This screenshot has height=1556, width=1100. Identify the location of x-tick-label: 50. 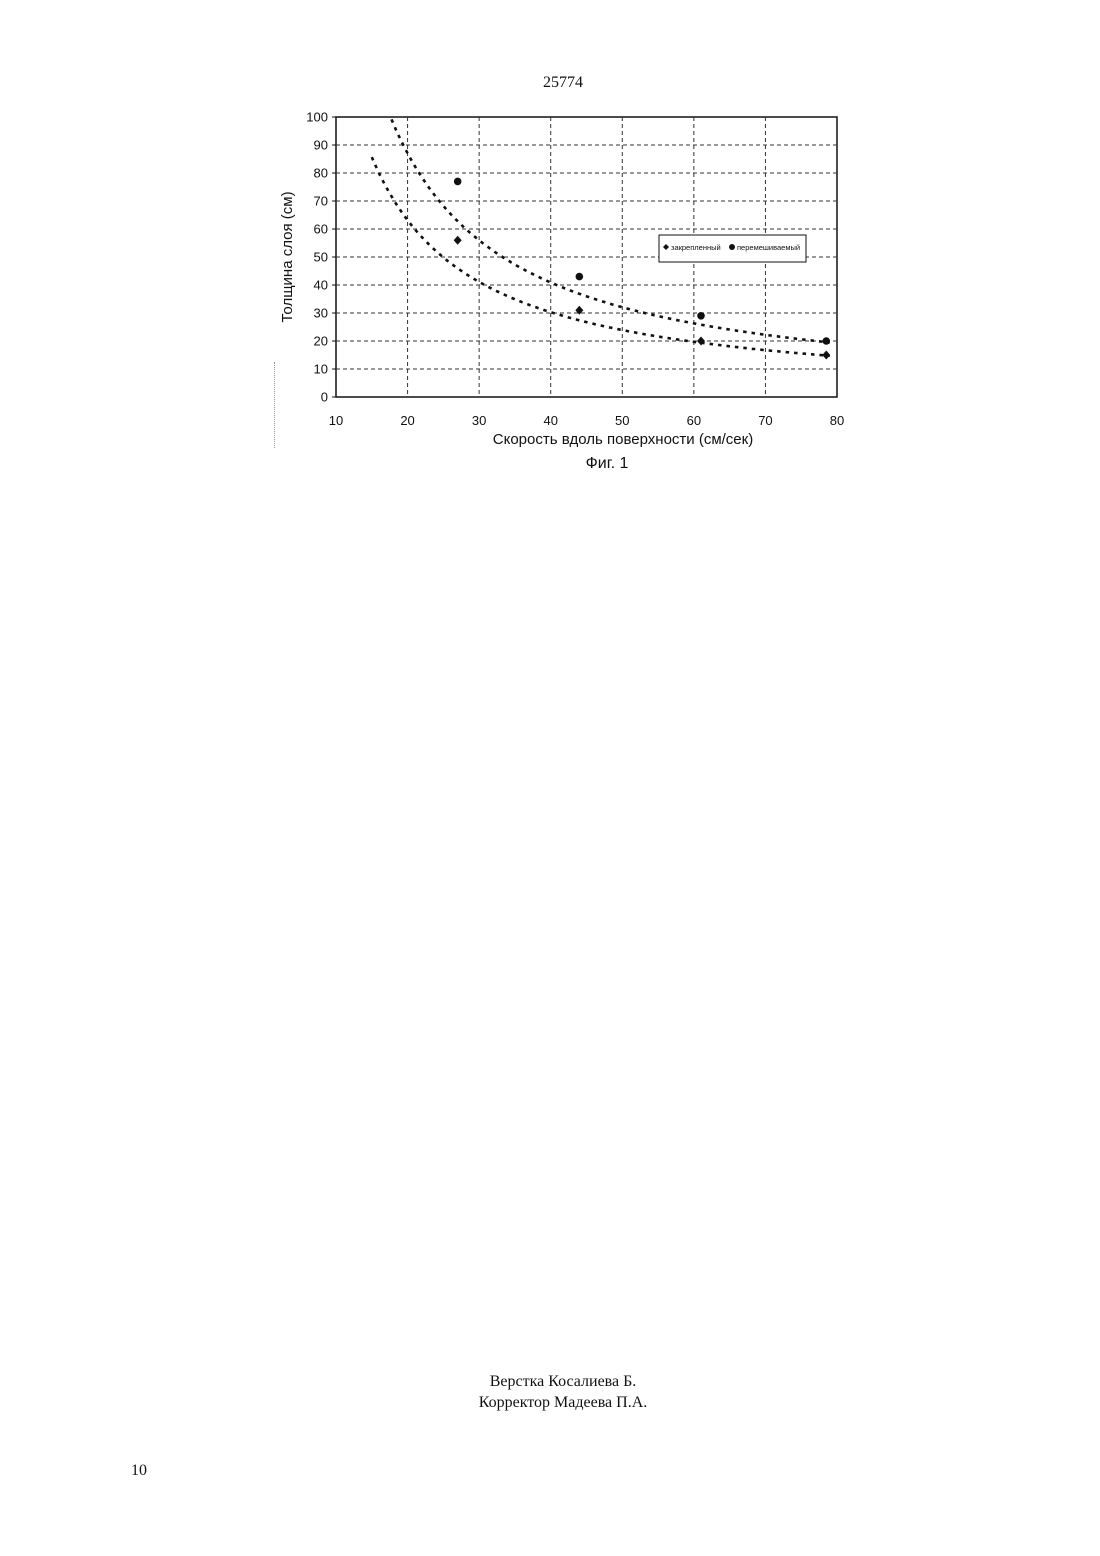
(622, 420).